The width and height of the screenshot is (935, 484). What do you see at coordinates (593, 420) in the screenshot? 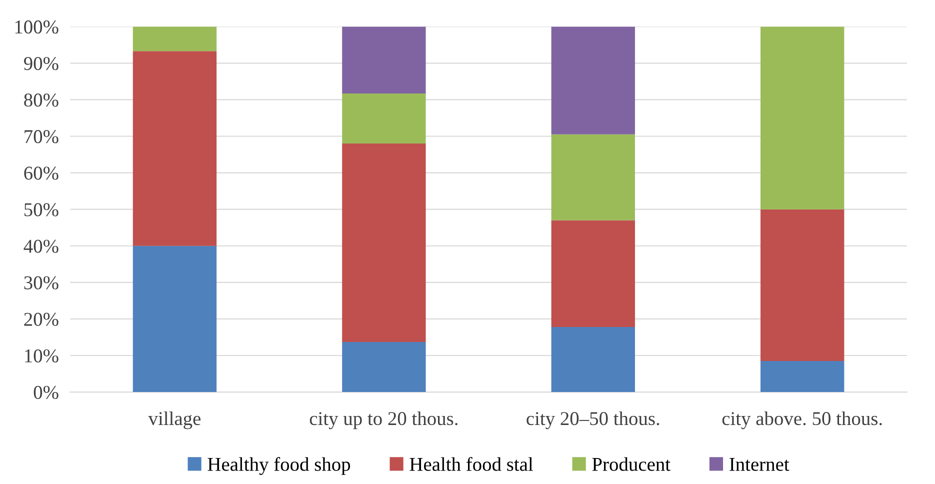
I see `x-tick-label: city 20–50 thous.` at bounding box center [593, 420].